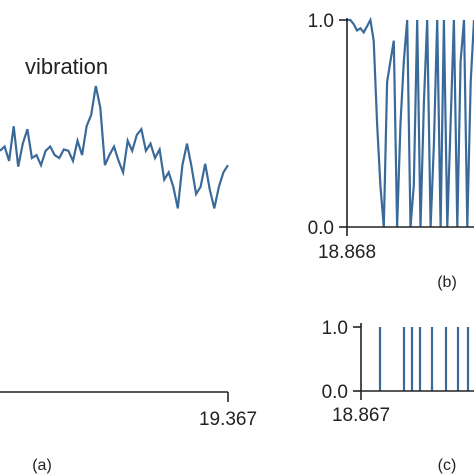  I want to click on panel-a-vibration-line, so click(114, 147).